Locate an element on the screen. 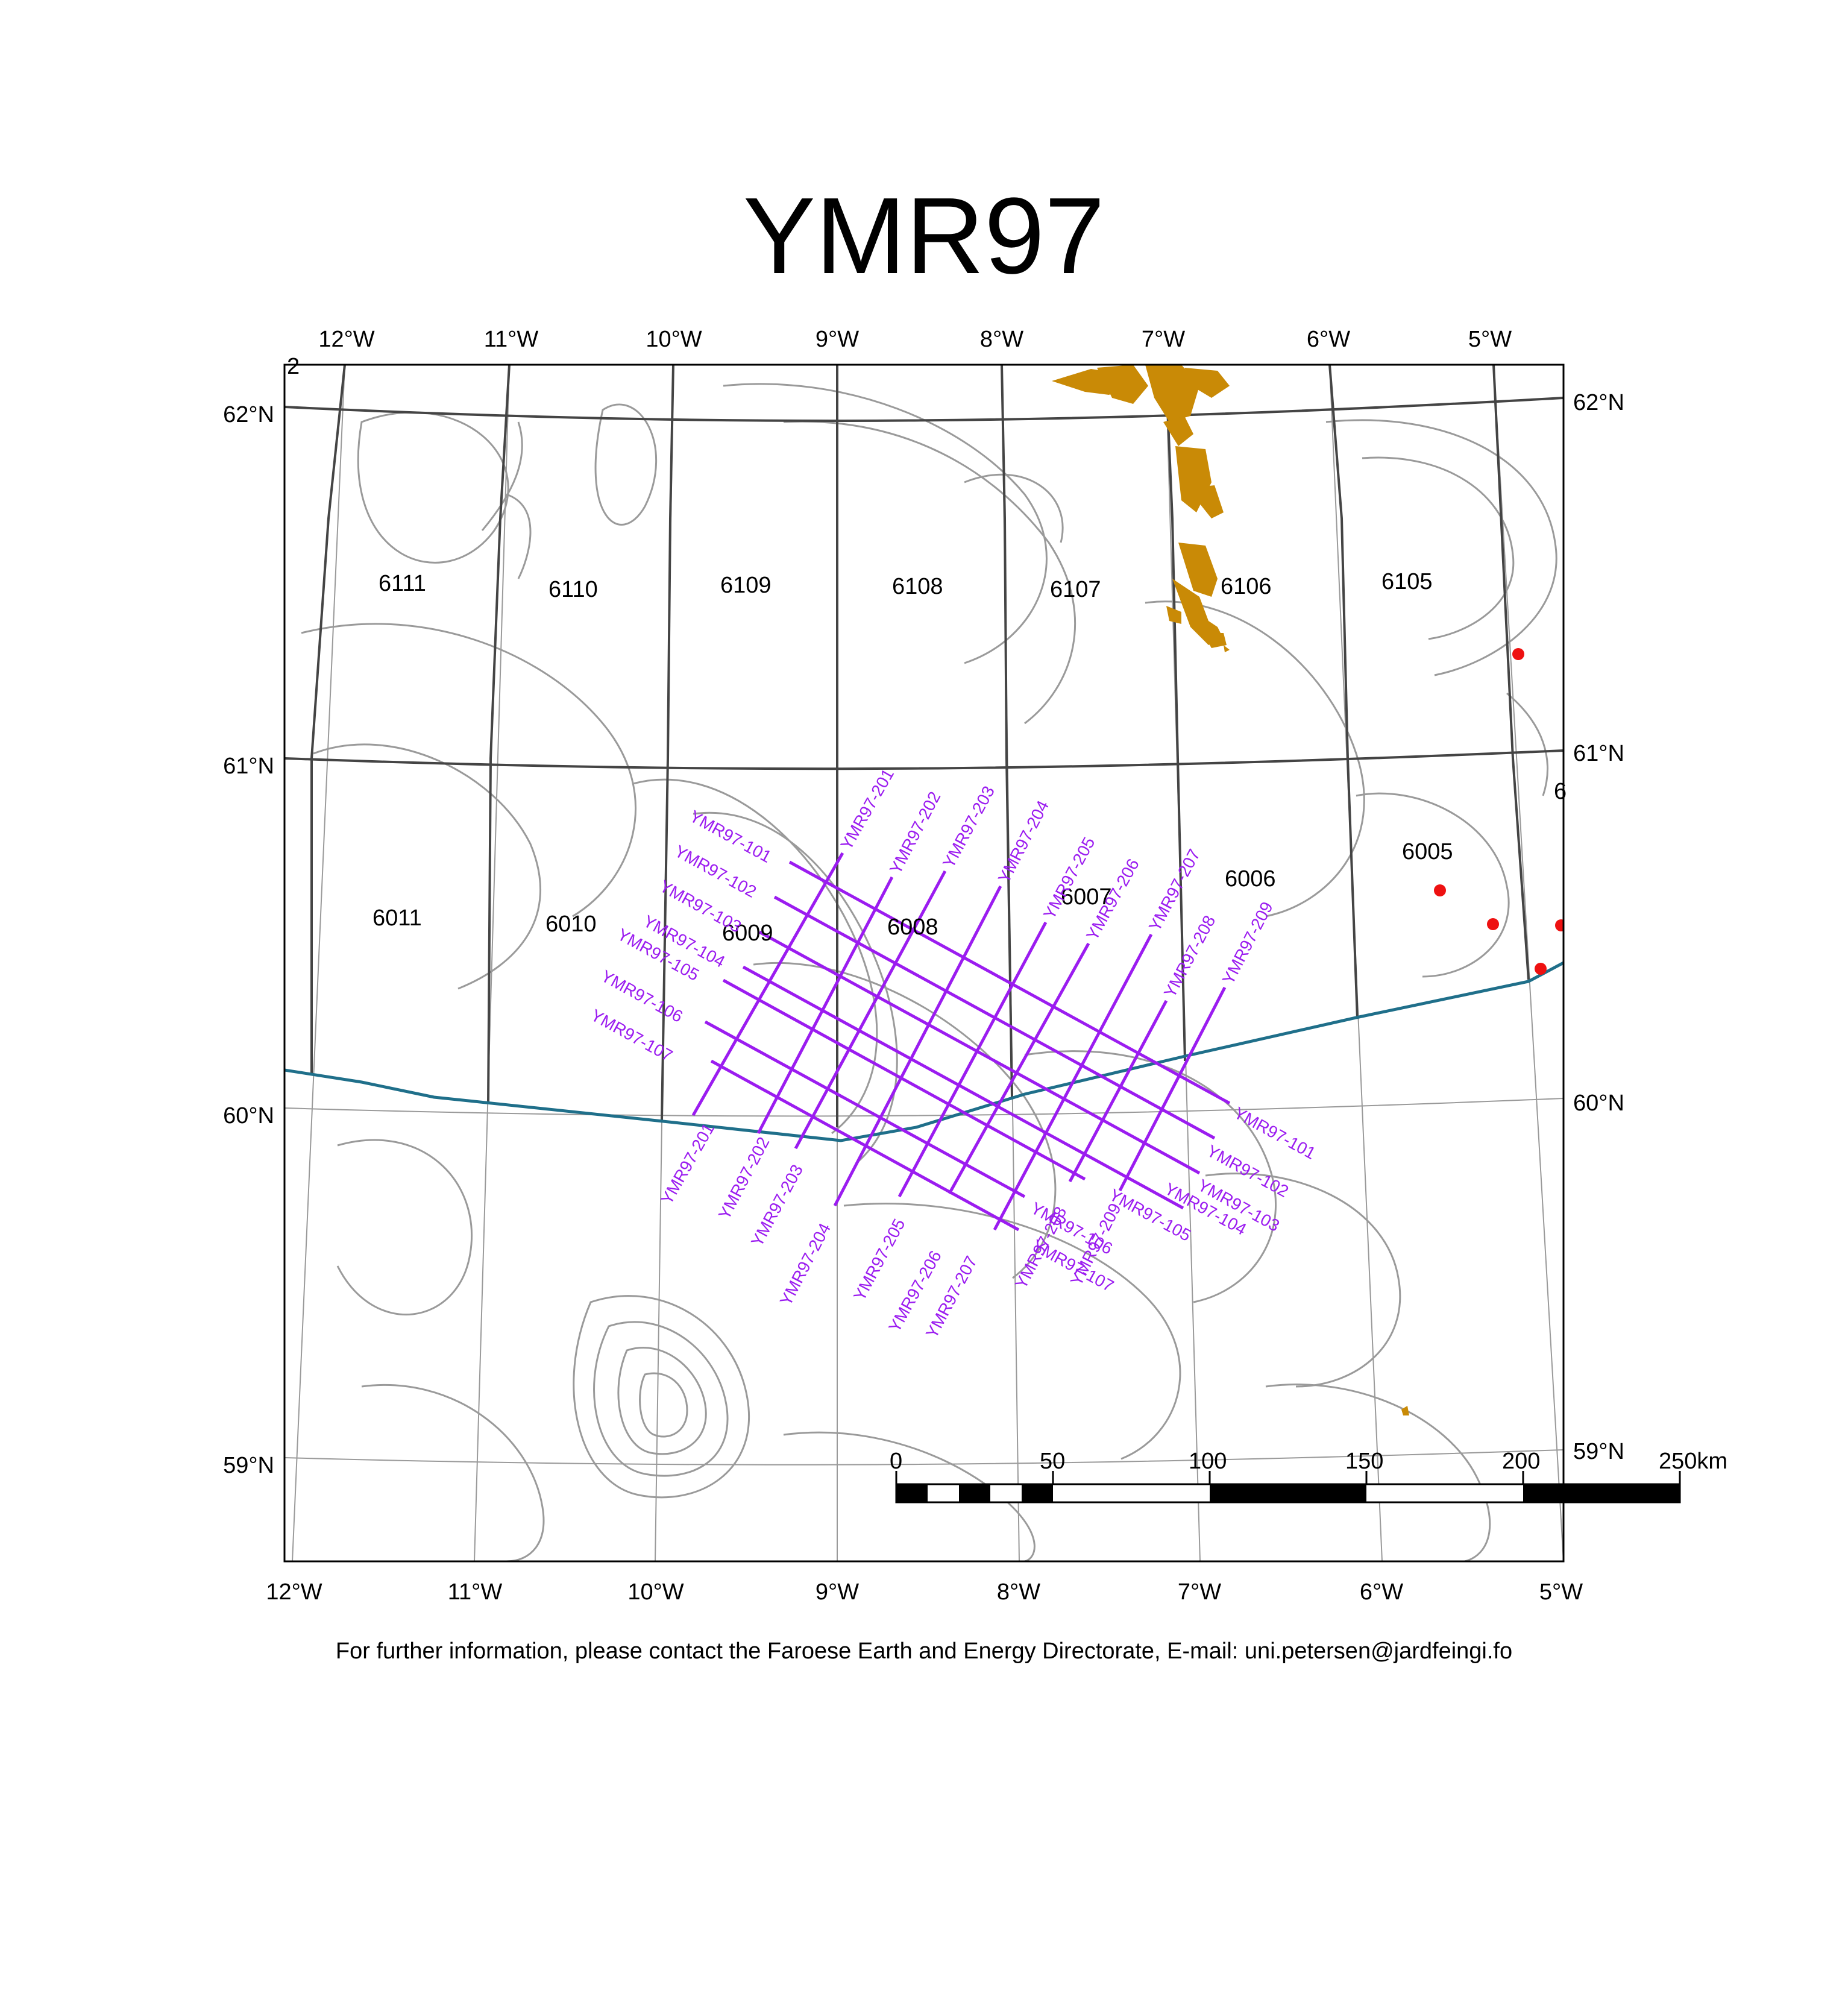 The height and width of the screenshot is (1993, 1848). block-label: 6010 is located at coordinates (571, 924).